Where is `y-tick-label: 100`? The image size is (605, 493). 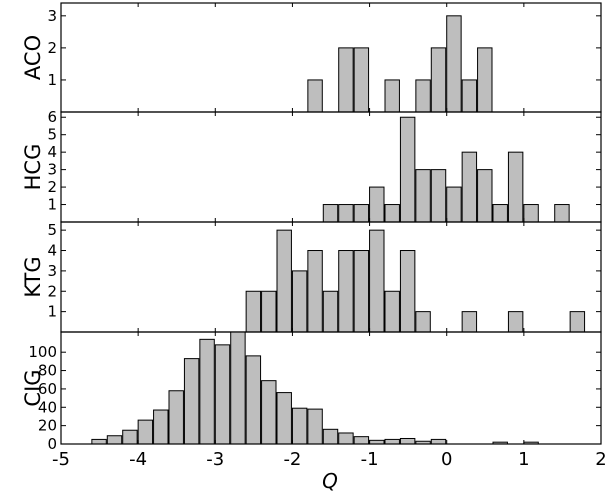
y-tick-label: 100 is located at coordinates (42, 352).